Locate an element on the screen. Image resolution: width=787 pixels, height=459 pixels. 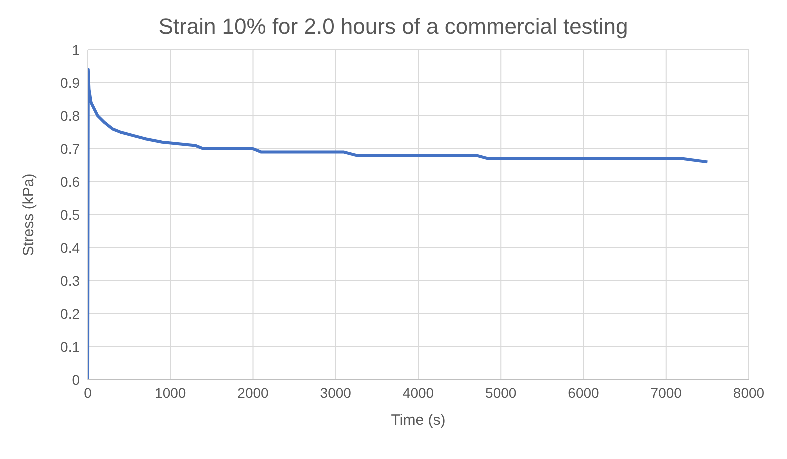
y-tick-label: 1 is located at coordinates (76, 50).